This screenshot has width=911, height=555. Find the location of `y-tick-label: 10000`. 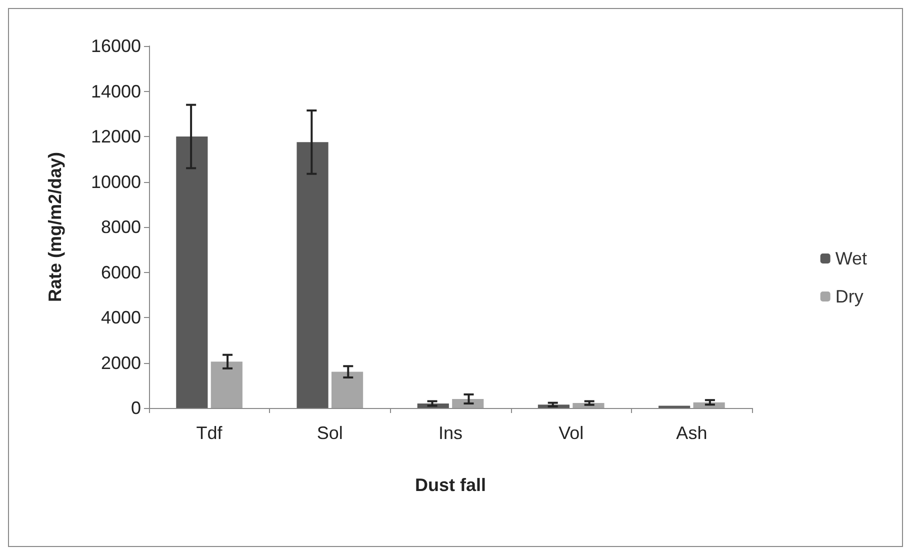

y-tick-label: 10000 is located at coordinates (115, 182).